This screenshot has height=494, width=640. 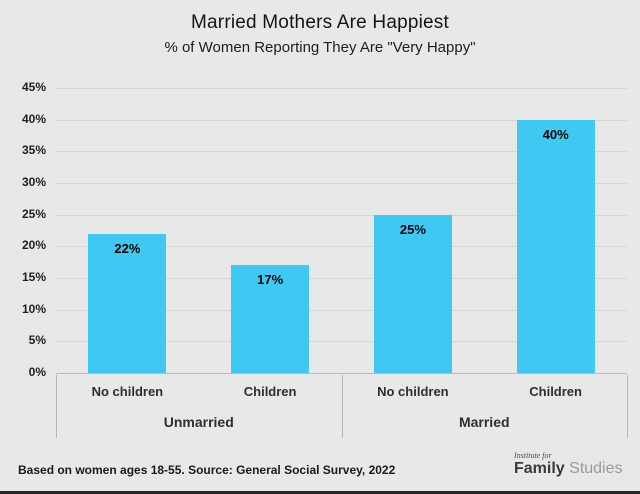 What do you see at coordinates (33, 150) in the screenshot?
I see `y-tick-label: 35%` at bounding box center [33, 150].